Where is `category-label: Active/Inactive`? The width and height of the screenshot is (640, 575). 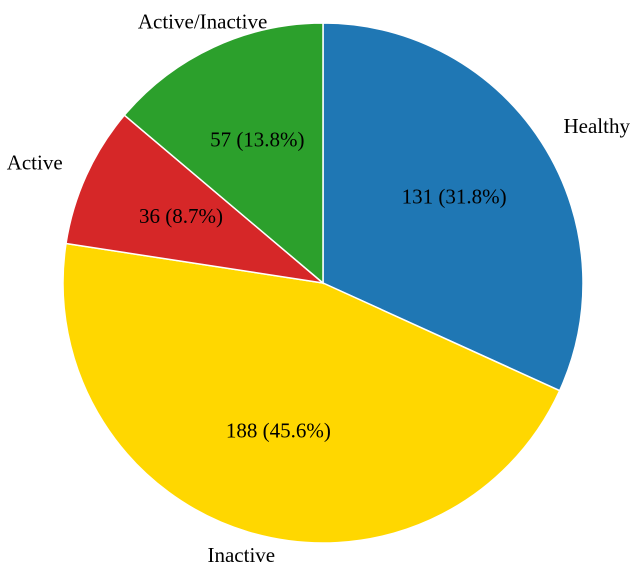 category-label: Active/Inactive is located at coordinates (202, 21).